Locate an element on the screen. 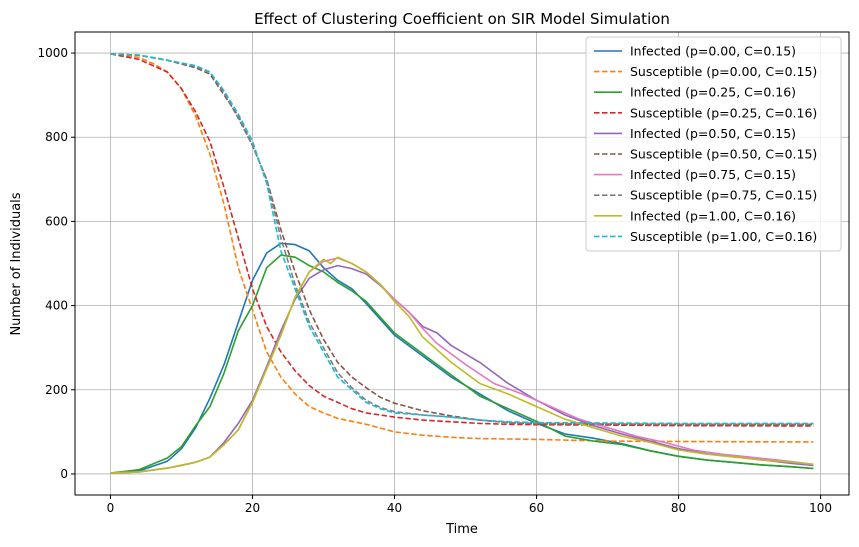 Image resolution: width=859 pixels, height=547 pixels. y-tick-label: 400 is located at coordinates (56, 306).